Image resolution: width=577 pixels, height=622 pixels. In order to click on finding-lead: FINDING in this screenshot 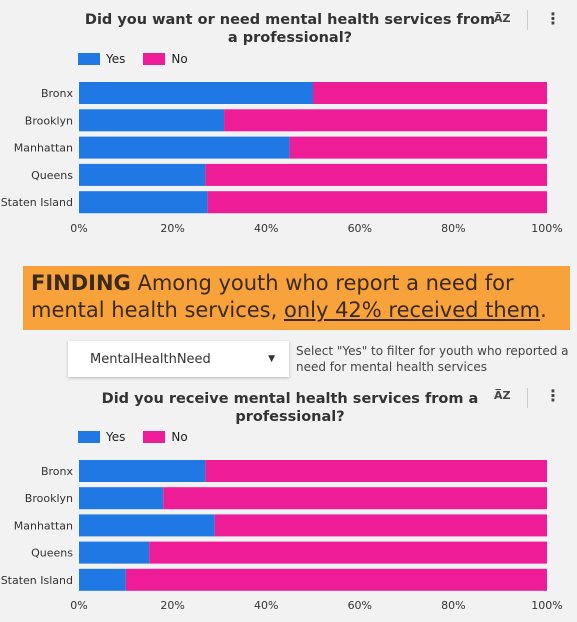, I will do `click(81, 283)`.